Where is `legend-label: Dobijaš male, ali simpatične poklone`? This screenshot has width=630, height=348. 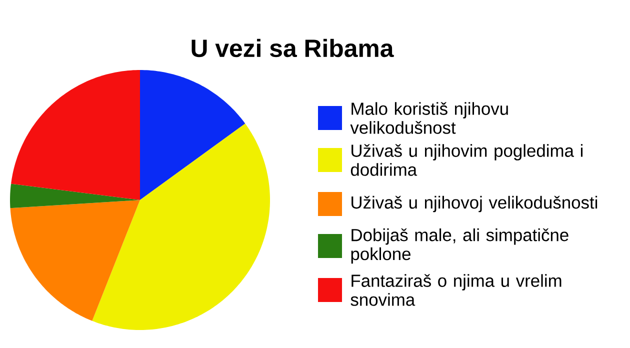 legend-label: Dobijaš male, ali simpatične poklone is located at coordinates (459, 246).